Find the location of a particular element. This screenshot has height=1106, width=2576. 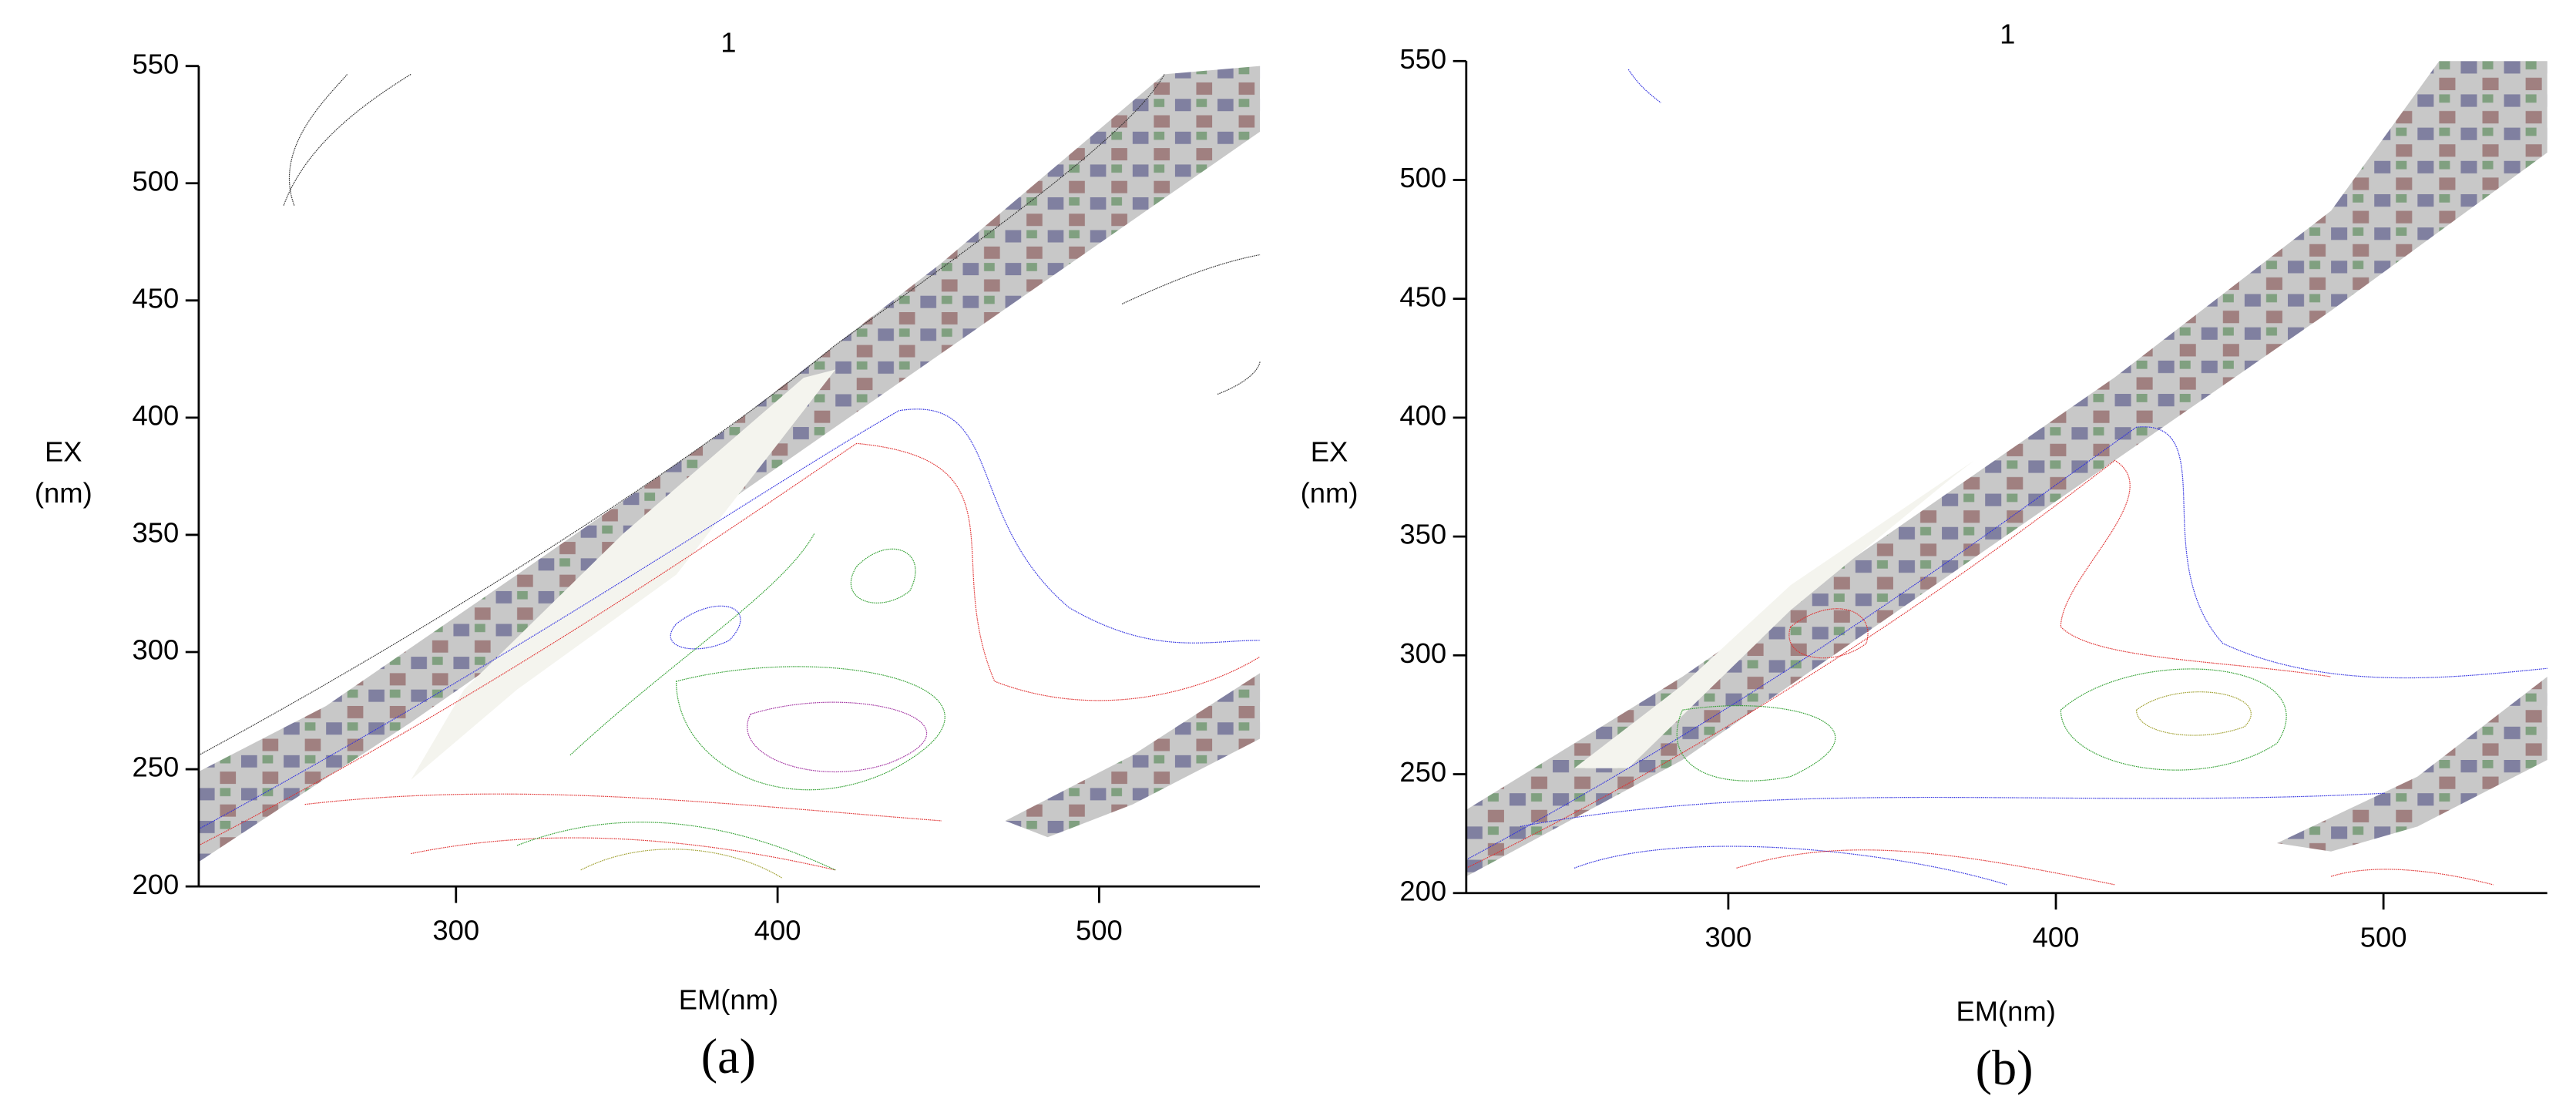

caption: (a) is located at coordinates (728, 1056).